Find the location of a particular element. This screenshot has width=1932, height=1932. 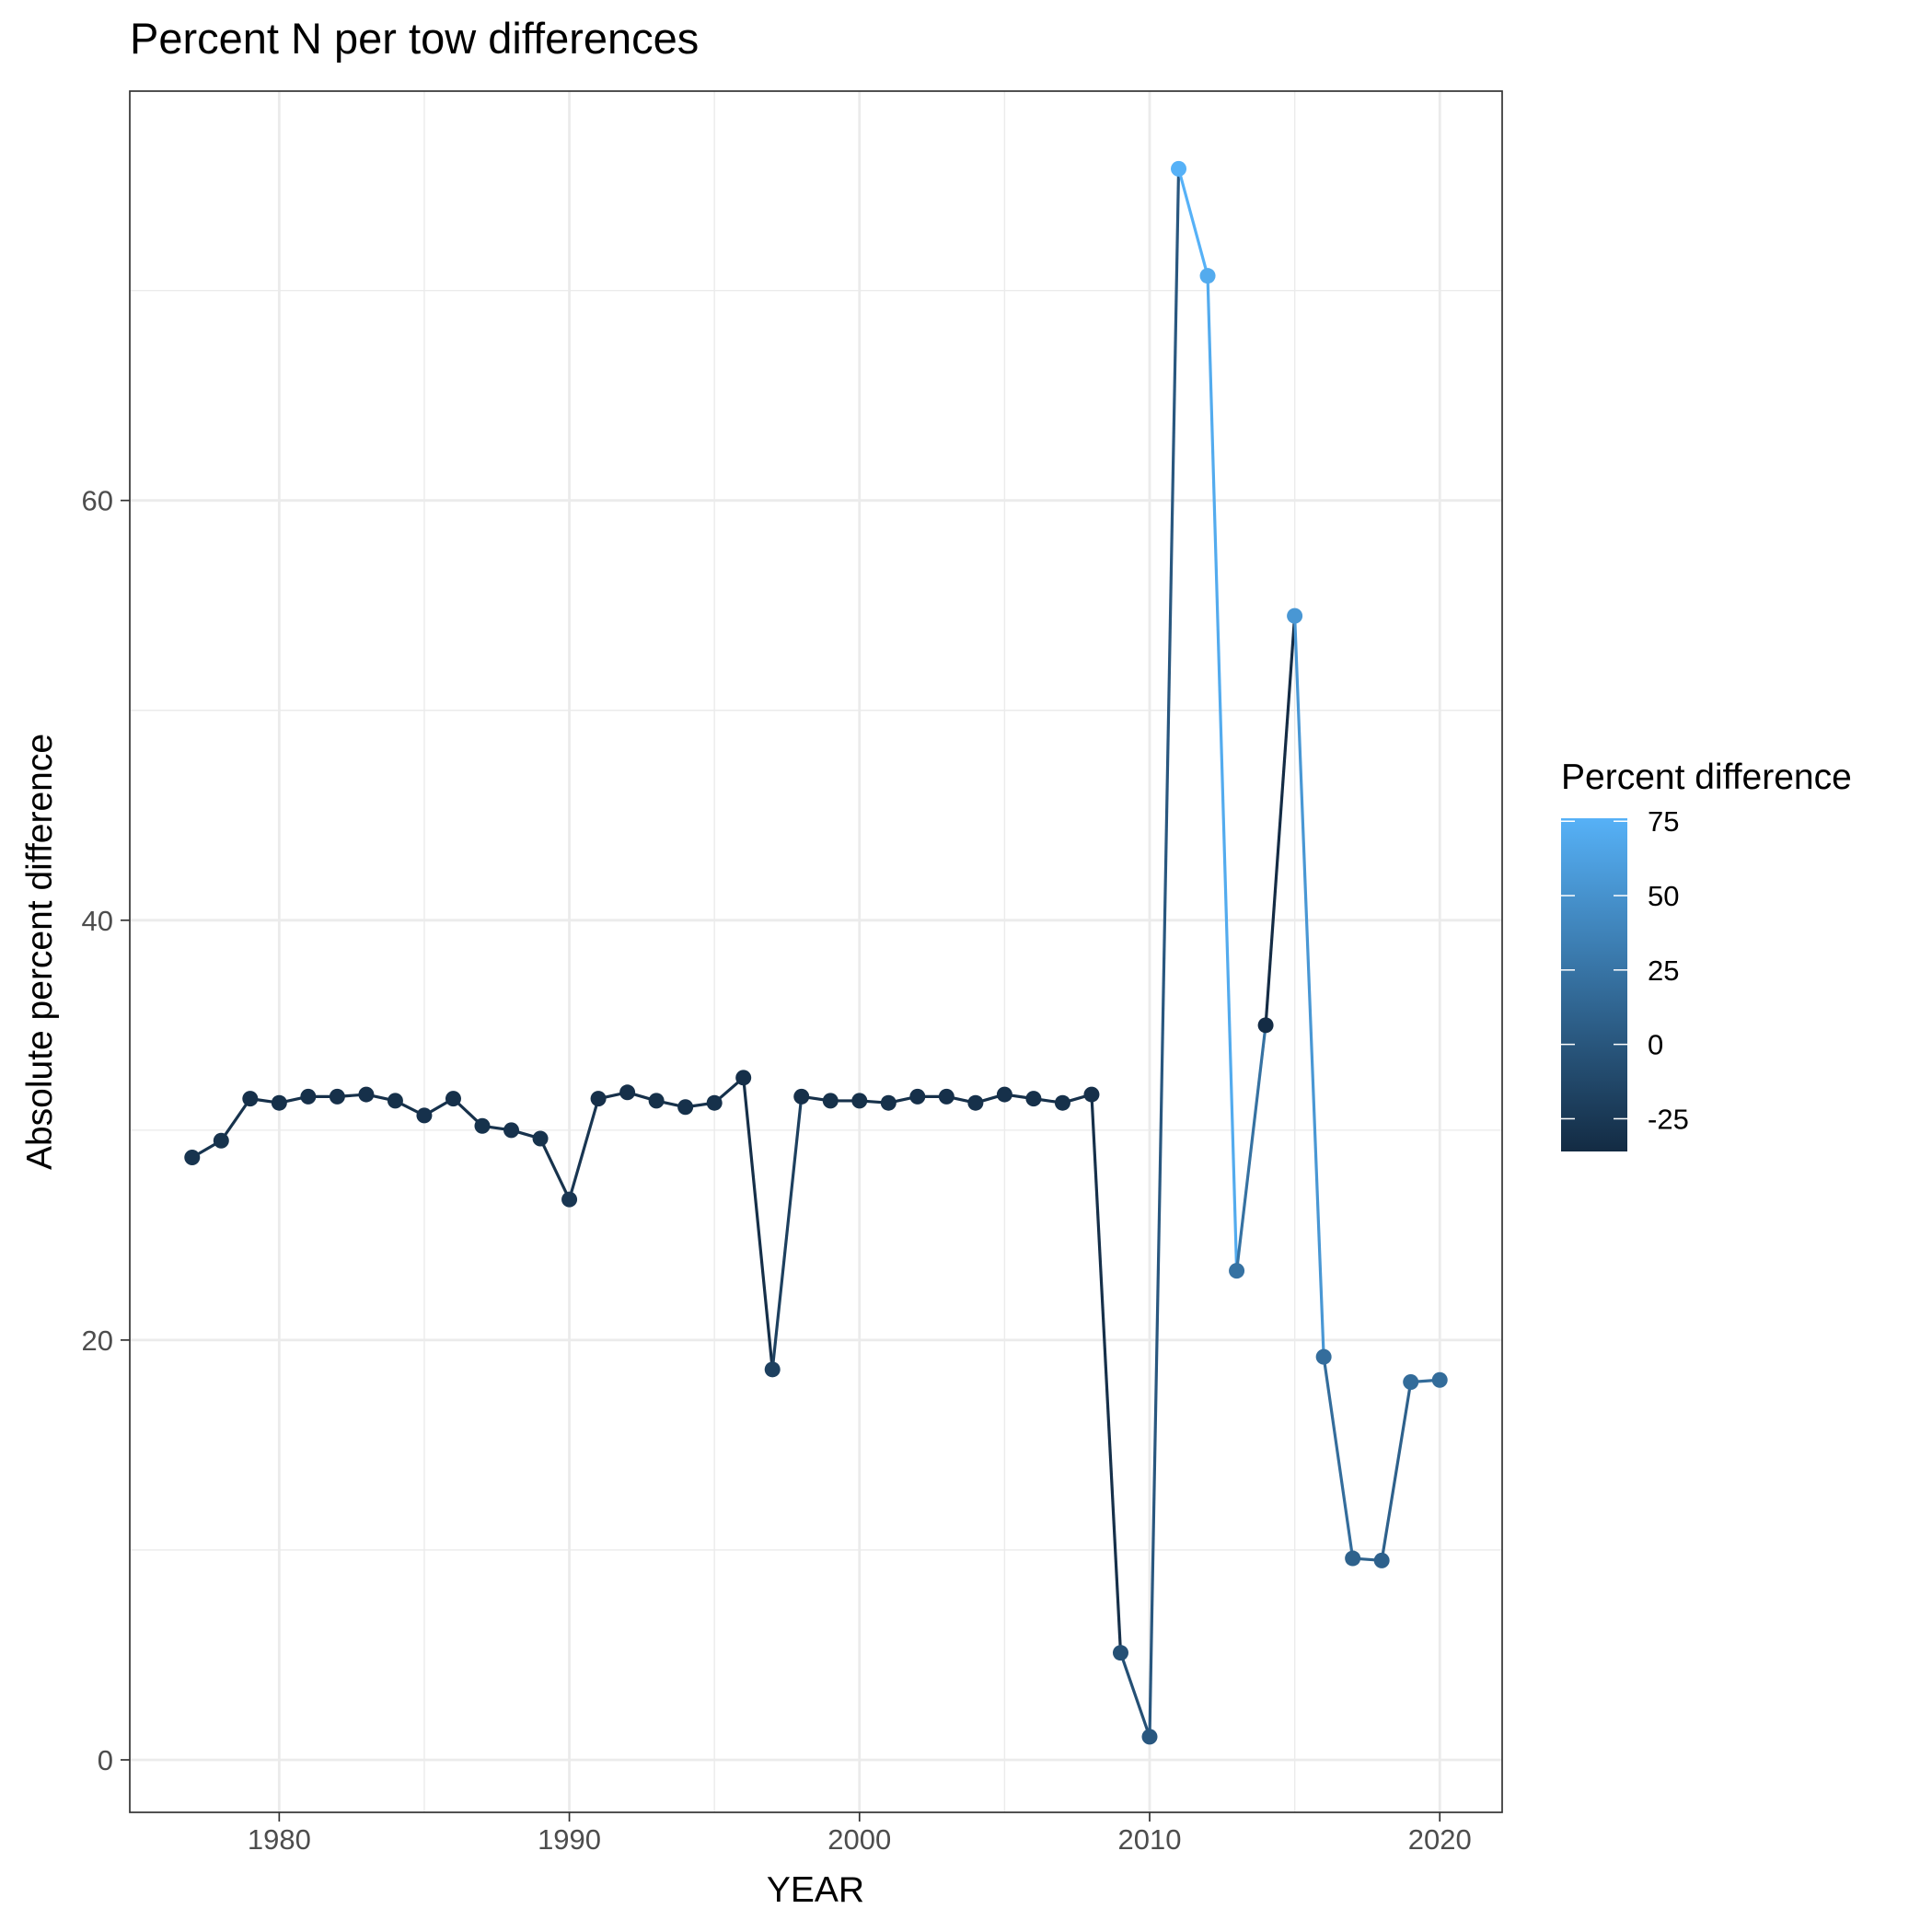

y-tick-label: 0 is located at coordinates (105, 1760).